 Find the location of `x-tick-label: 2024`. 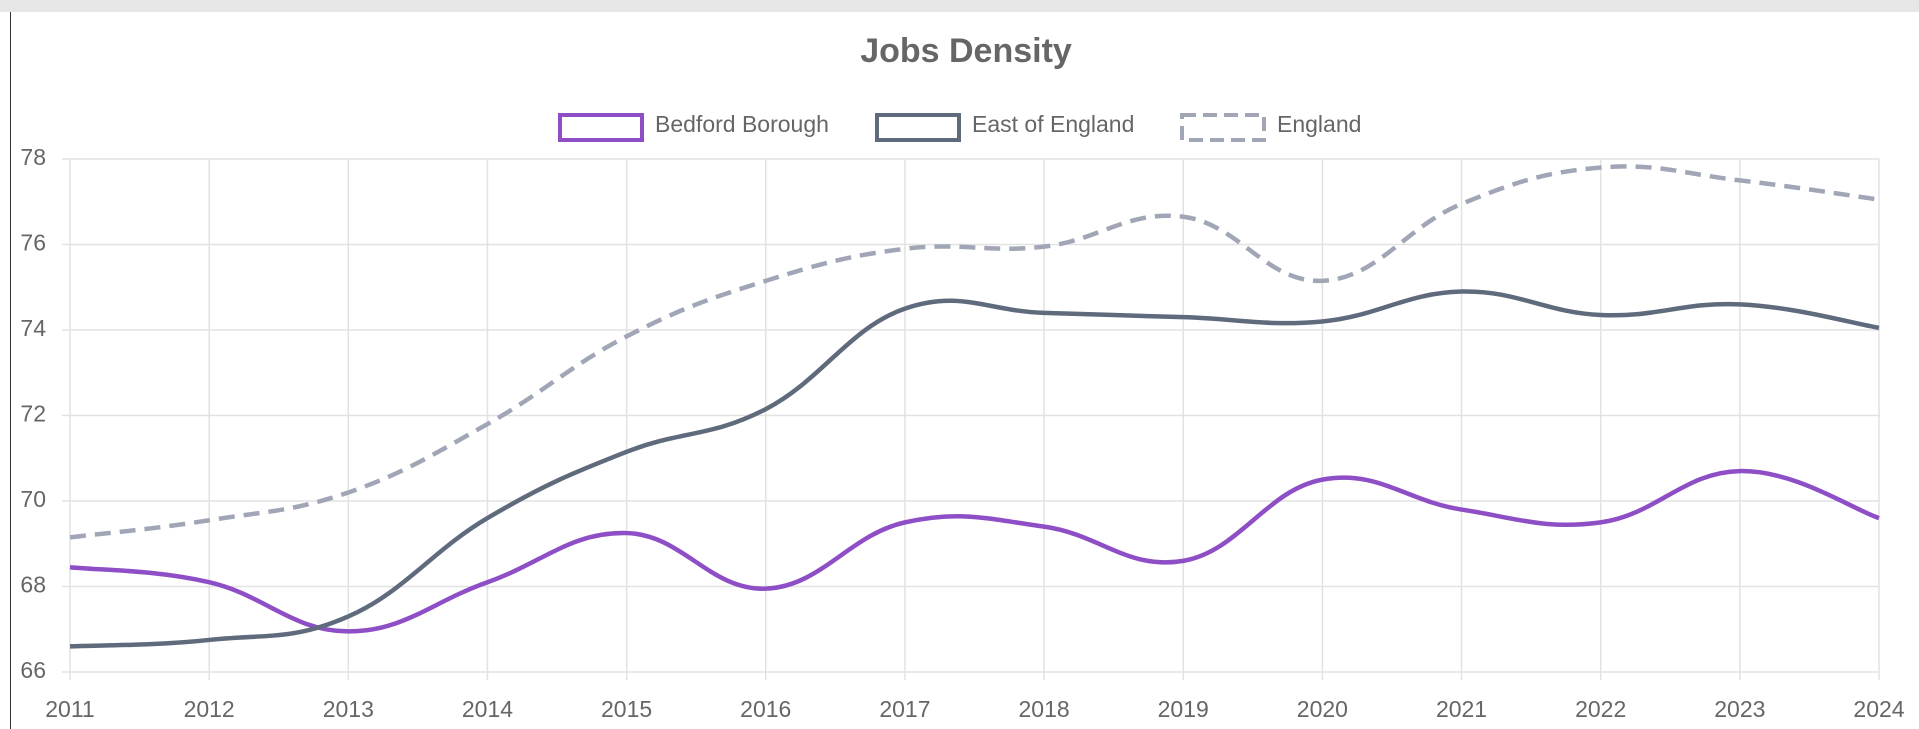

x-tick-label: 2024 is located at coordinates (1878, 709).